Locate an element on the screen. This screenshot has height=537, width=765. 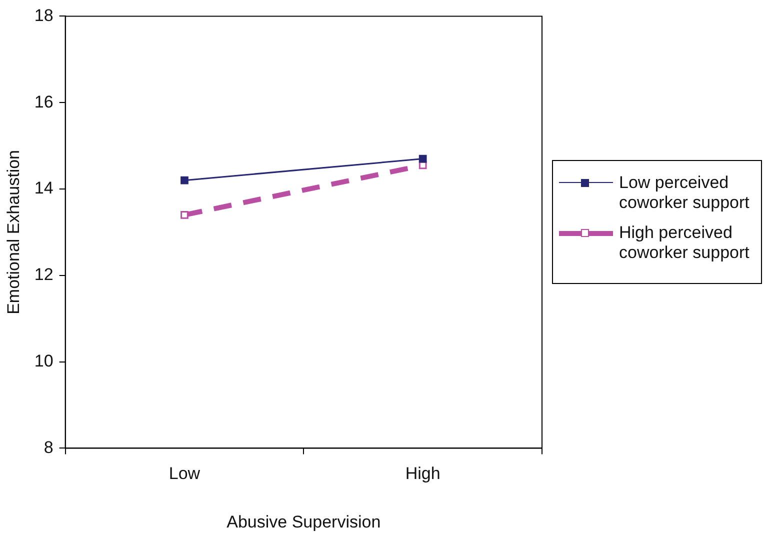
x-tick-label: High is located at coordinates (422, 474).